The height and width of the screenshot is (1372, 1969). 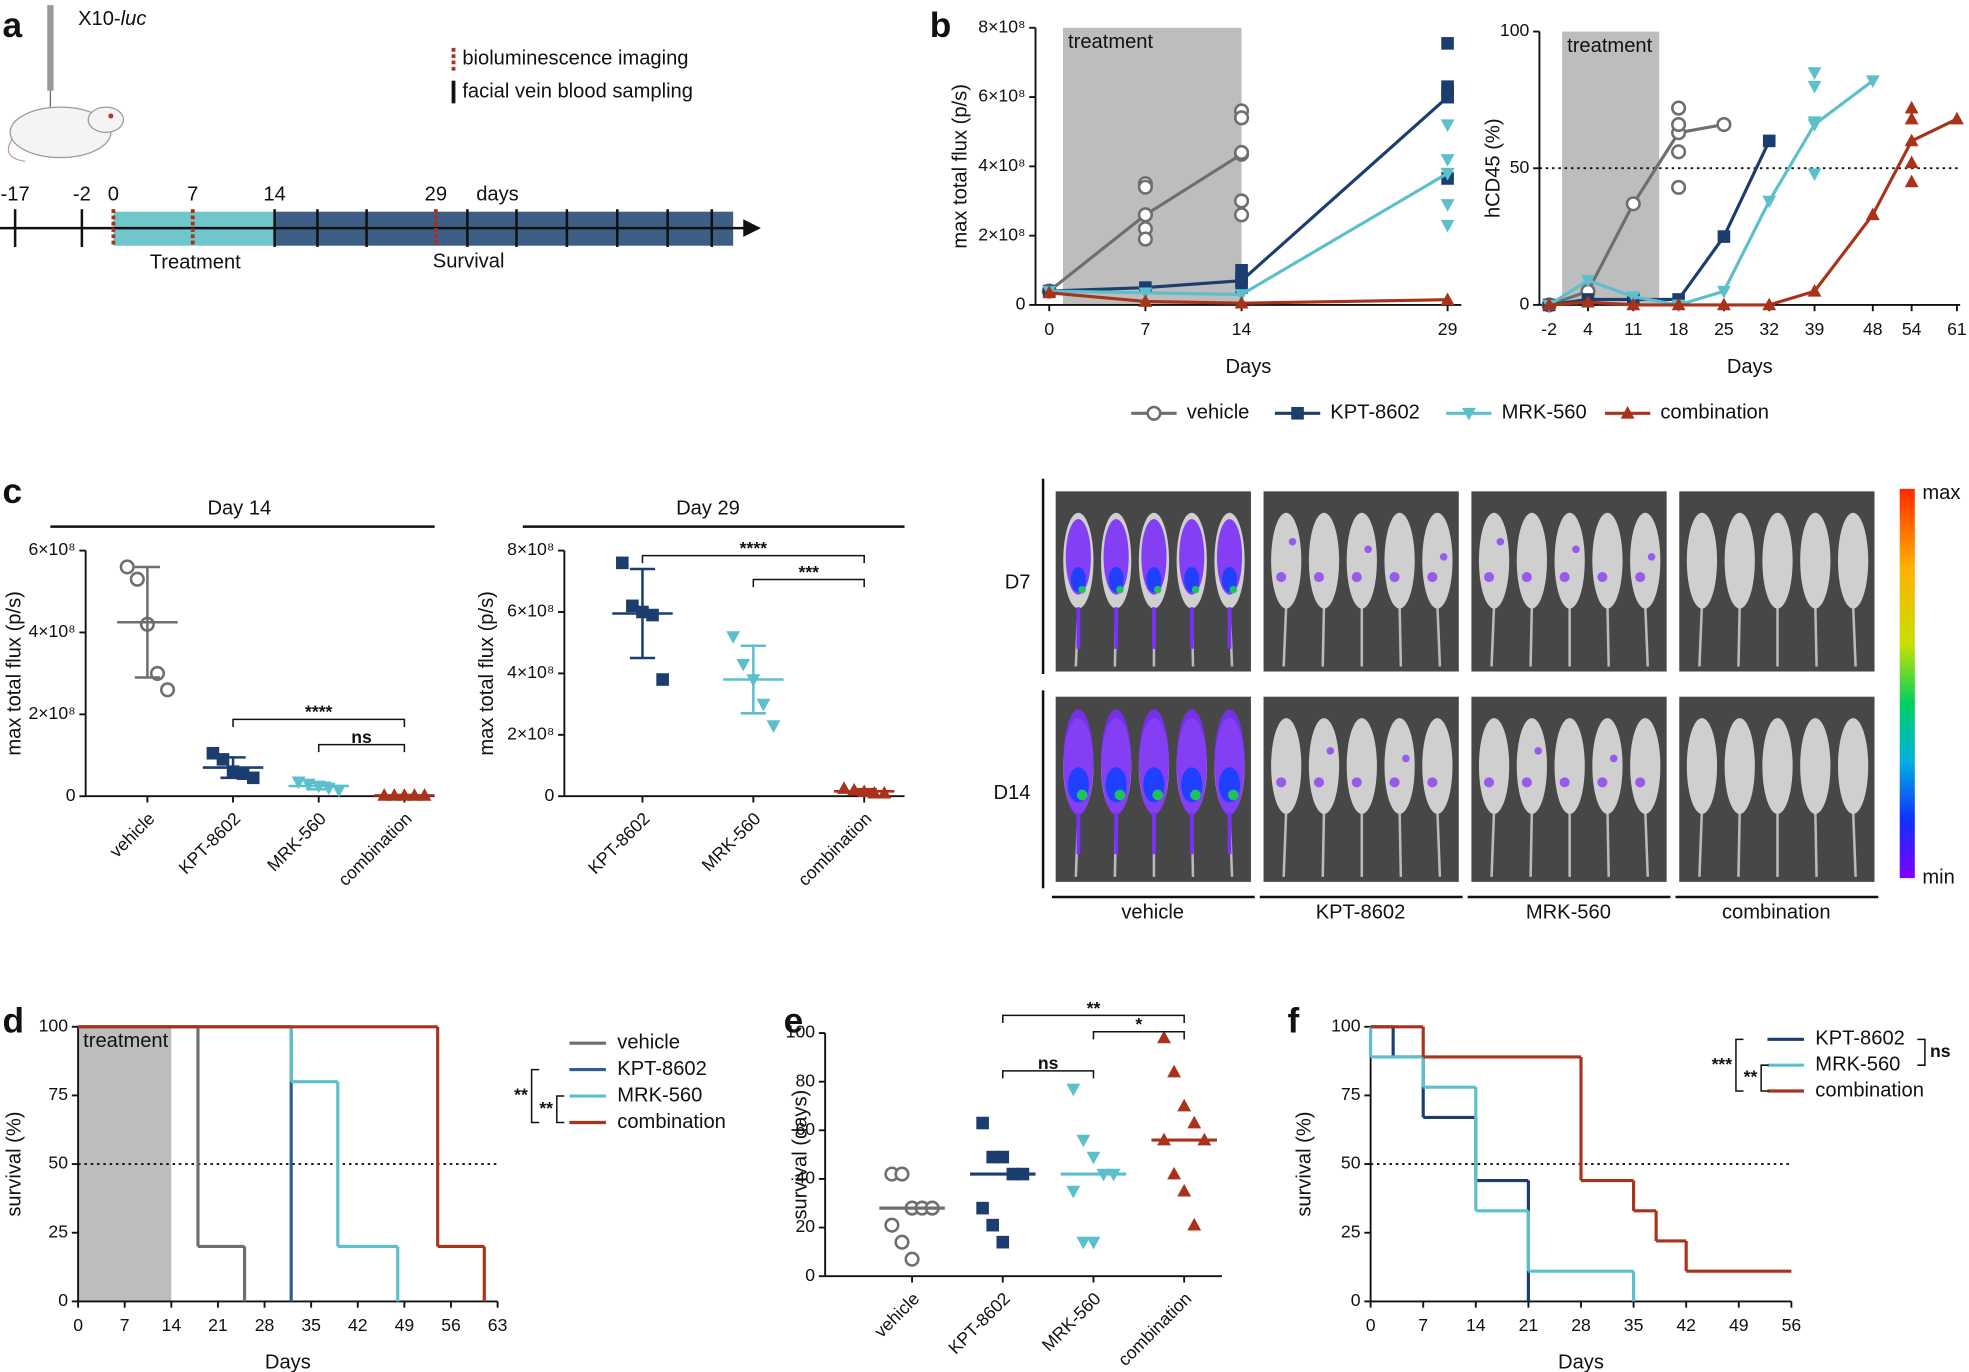 I want to click on x-tick-label: 14, so click(x=172, y=1325).